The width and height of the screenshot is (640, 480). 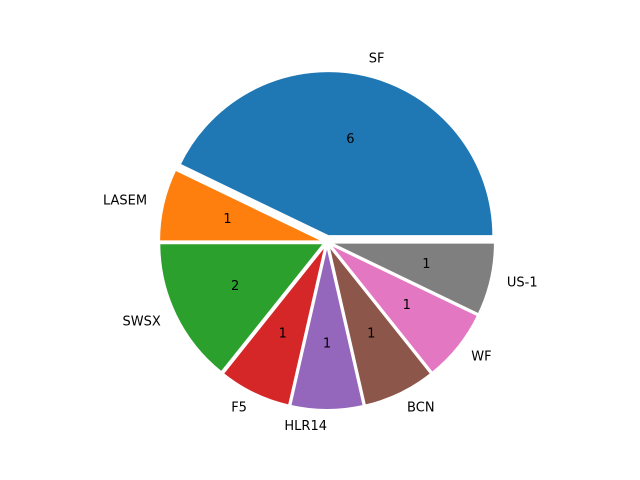 I want to click on value-label: 2, so click(x=235, y=286).